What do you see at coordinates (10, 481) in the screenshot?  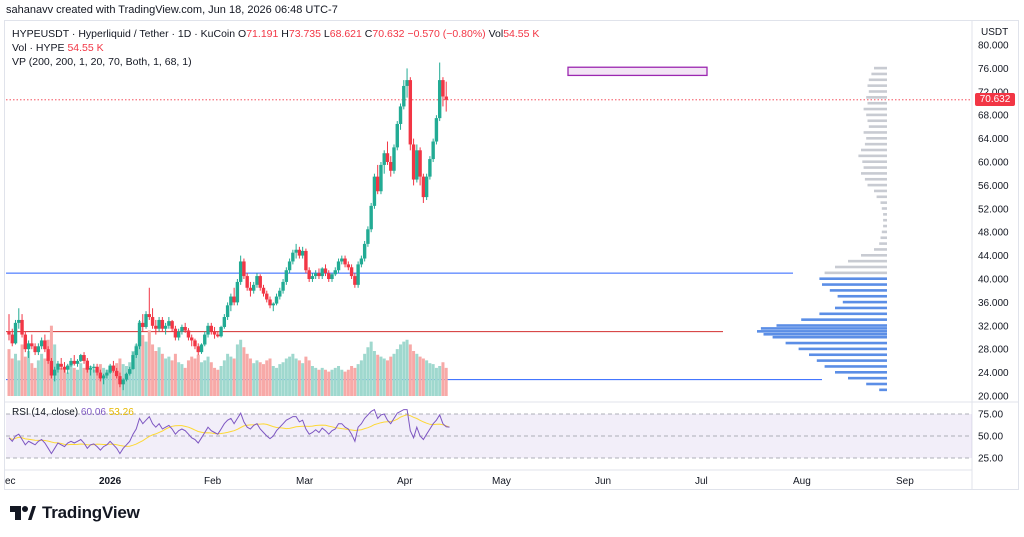 I see `time-tick-label: ec` at bounding box center [10, 481].